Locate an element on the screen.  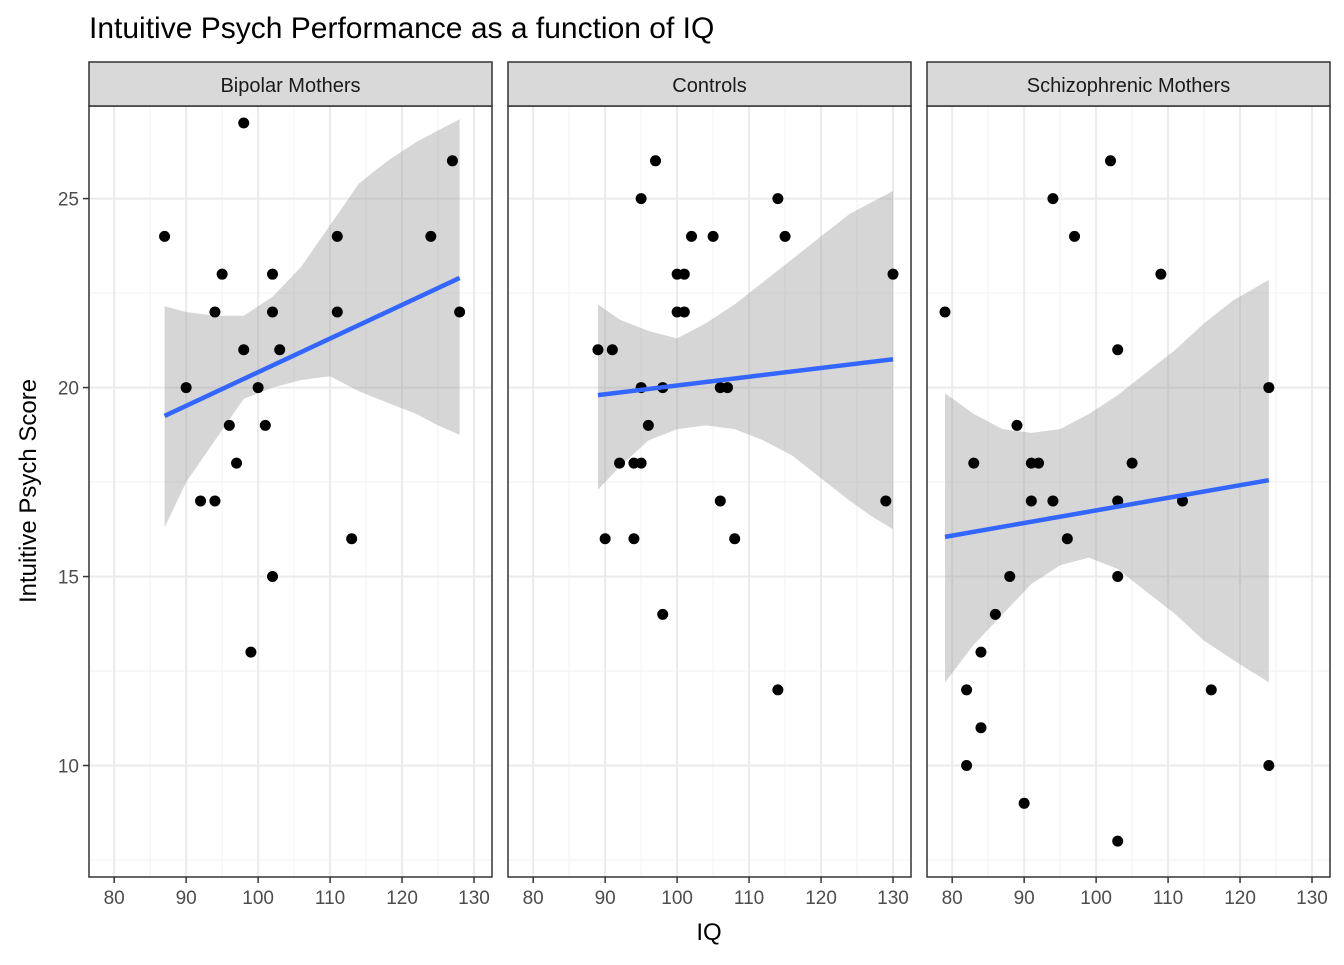
x-axis-label: IQ is located at coordinates (708, 932).